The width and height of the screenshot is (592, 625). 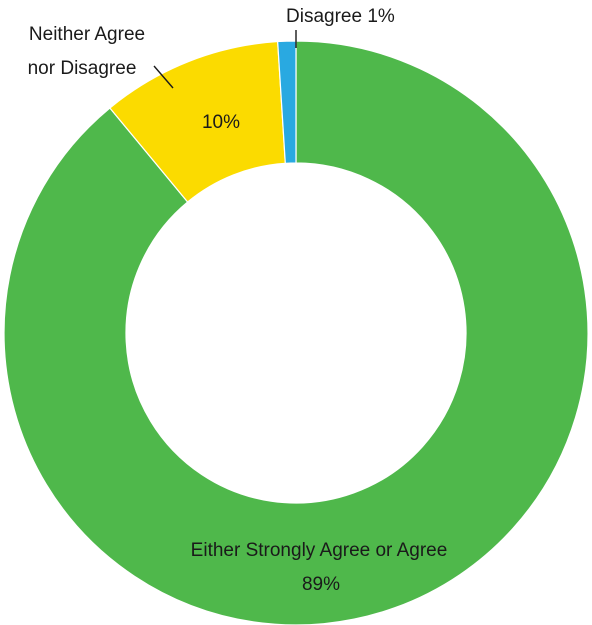 I want to click on disagree-label: Disagree 1%, so click(x=340, y=16).